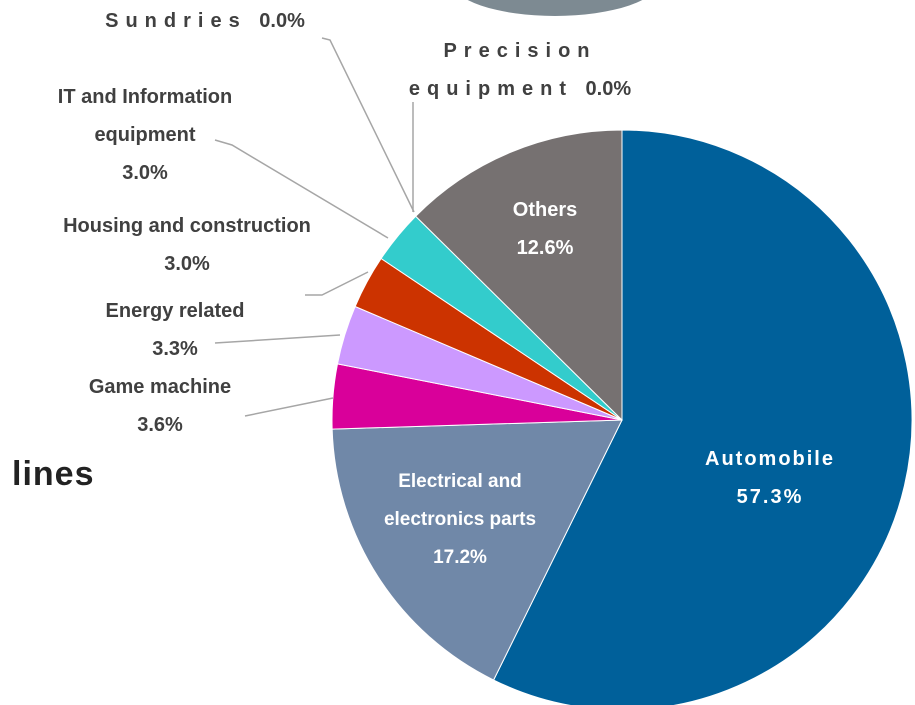  What do you see at coordinates (770, 497) in the screenshot?
I see `value-label: 57.3%` at bounding box center [770, 497].